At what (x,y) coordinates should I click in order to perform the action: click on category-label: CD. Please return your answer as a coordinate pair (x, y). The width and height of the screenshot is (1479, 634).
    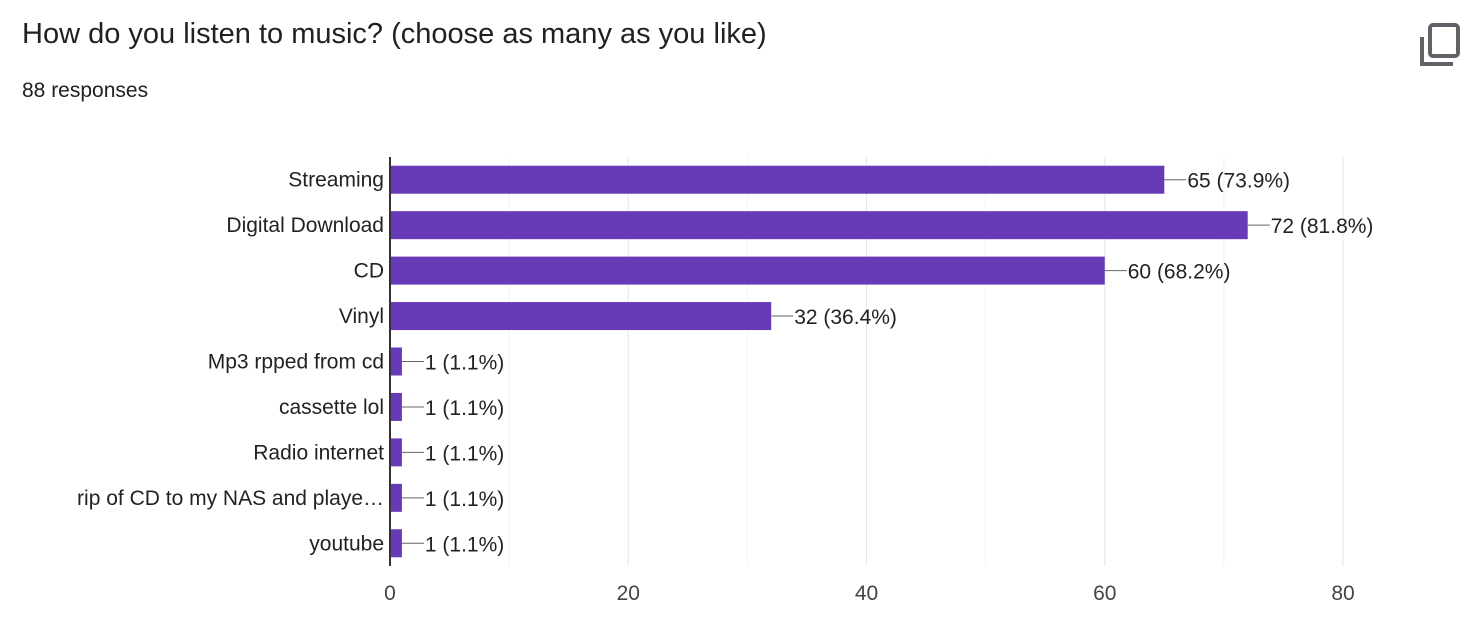
    Looking at the image, I should click on (369, 271).